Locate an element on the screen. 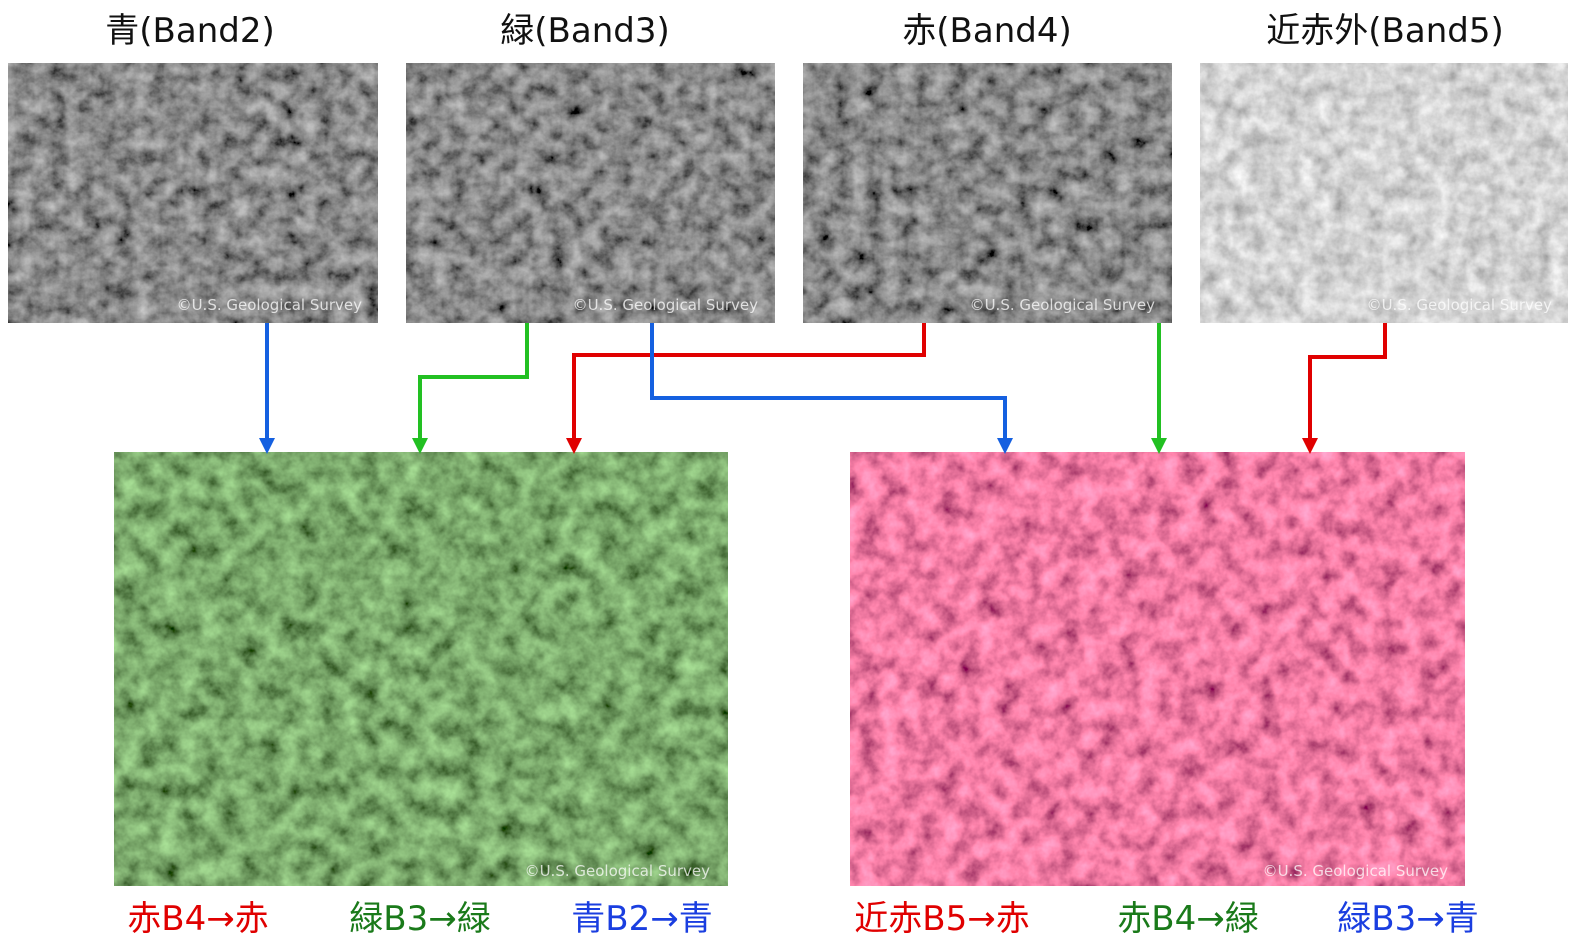 The height and width of the screenshot is (943, 1574). band-title: 青(Band2) is located at coordinates (189, 31).